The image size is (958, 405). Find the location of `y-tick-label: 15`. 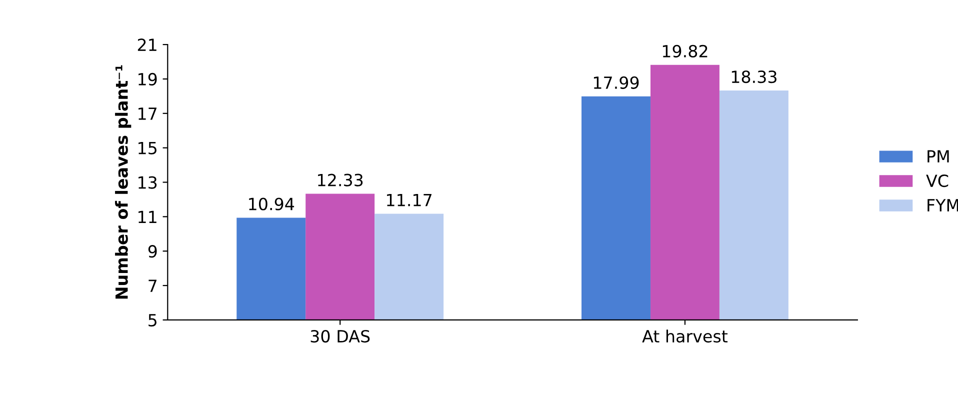

y-tick-label: 15 is located at coordinates (147, 148).